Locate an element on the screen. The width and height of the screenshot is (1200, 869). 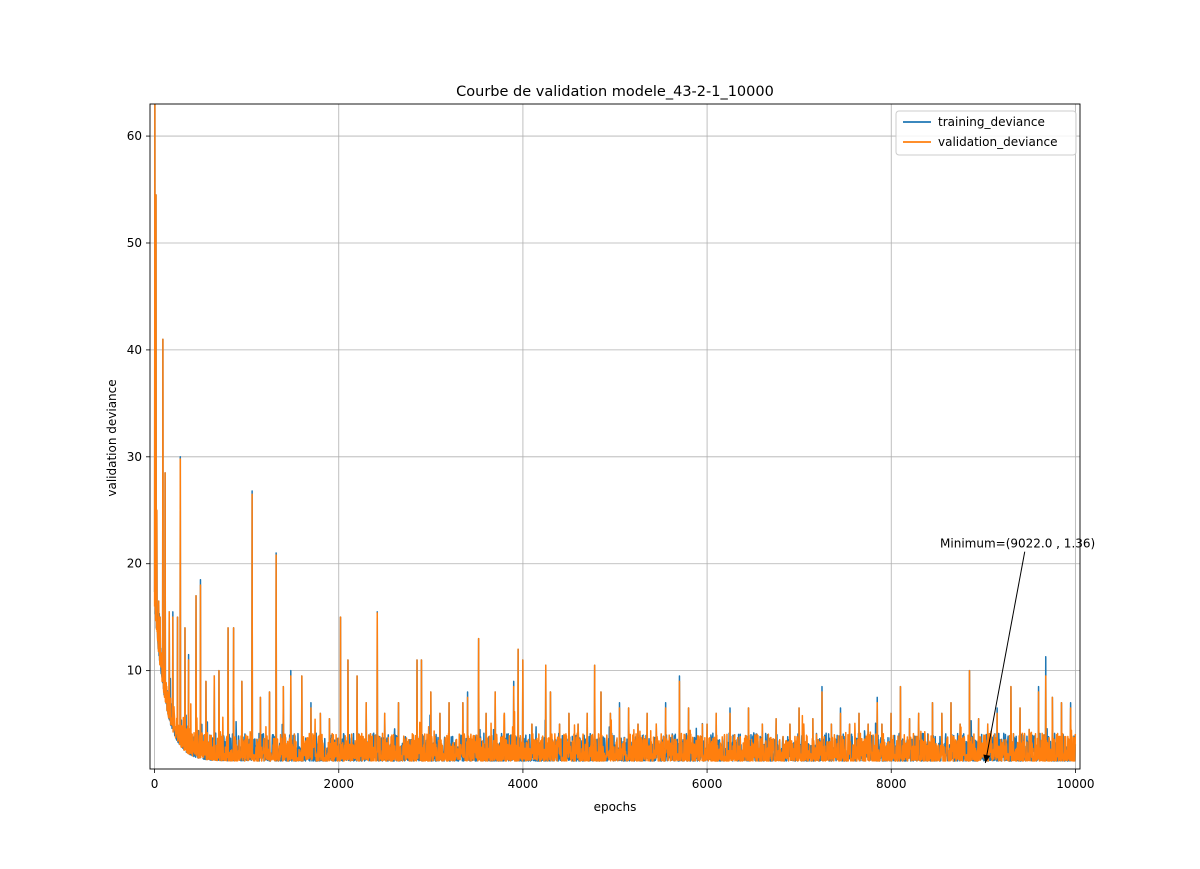
x-tick-label: 4000 is located at coordinates (523, 784).